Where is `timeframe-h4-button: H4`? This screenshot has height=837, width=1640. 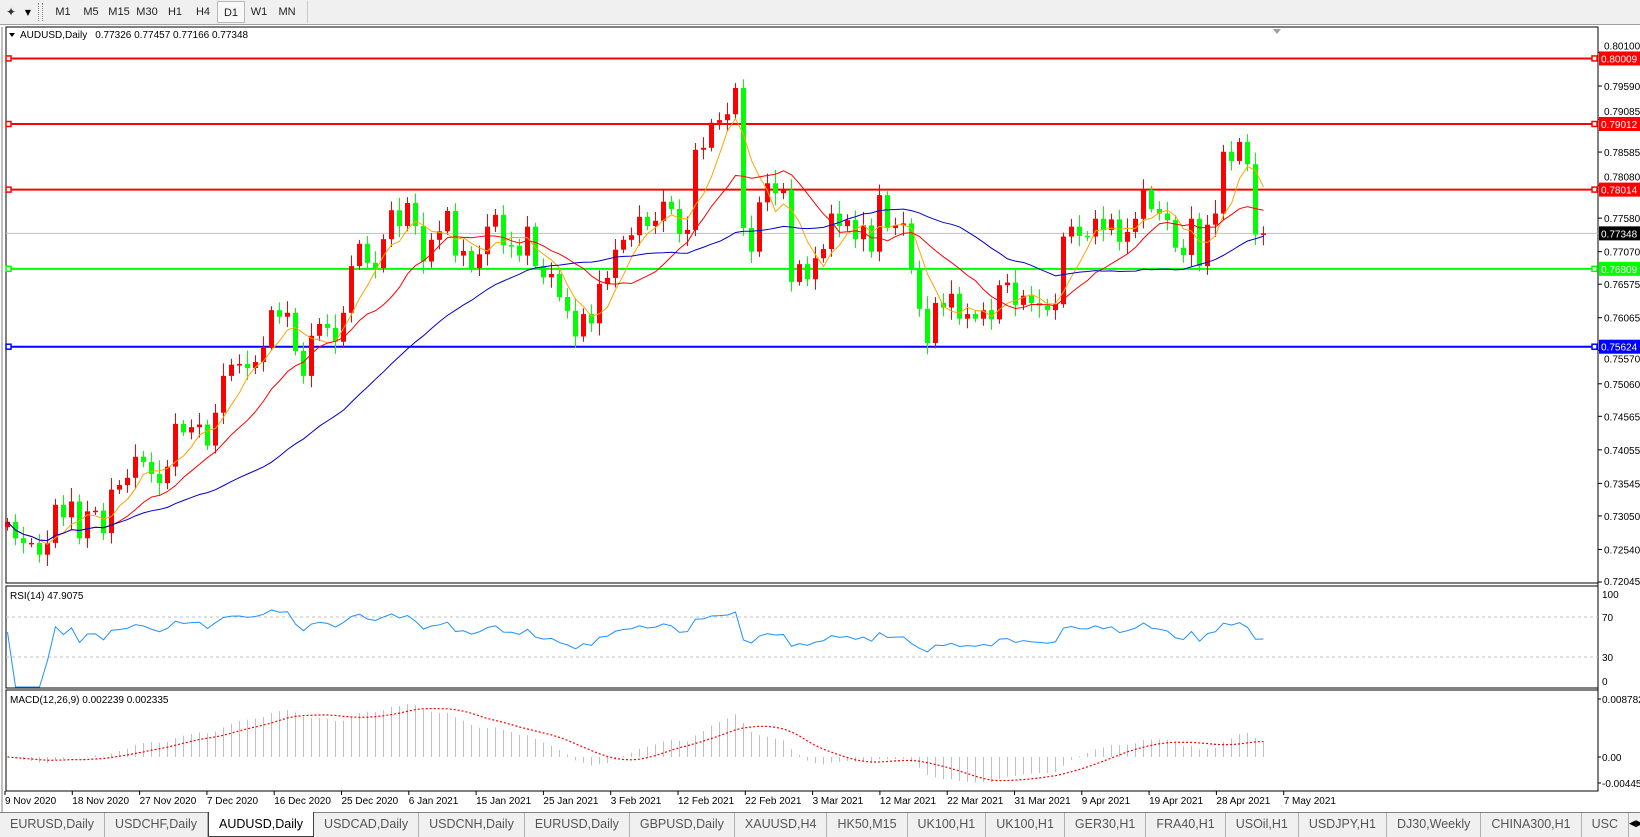
timeframe-h4-button: H4 is located at coordinates (203, 12).